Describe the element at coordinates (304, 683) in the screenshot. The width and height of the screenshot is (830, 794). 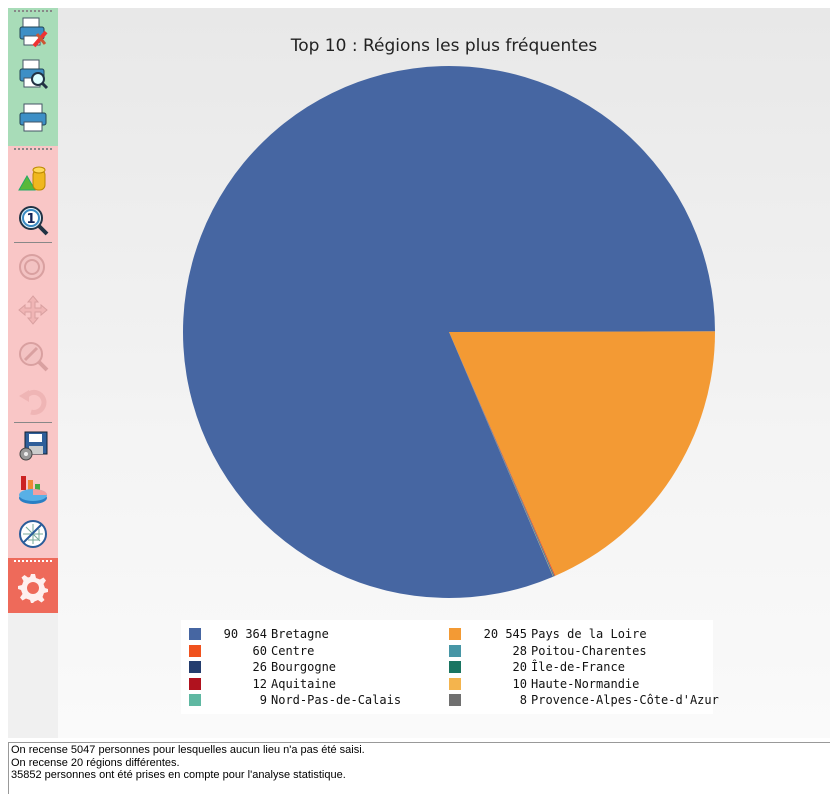
I see `legend-label: Aquitaine` at that location.